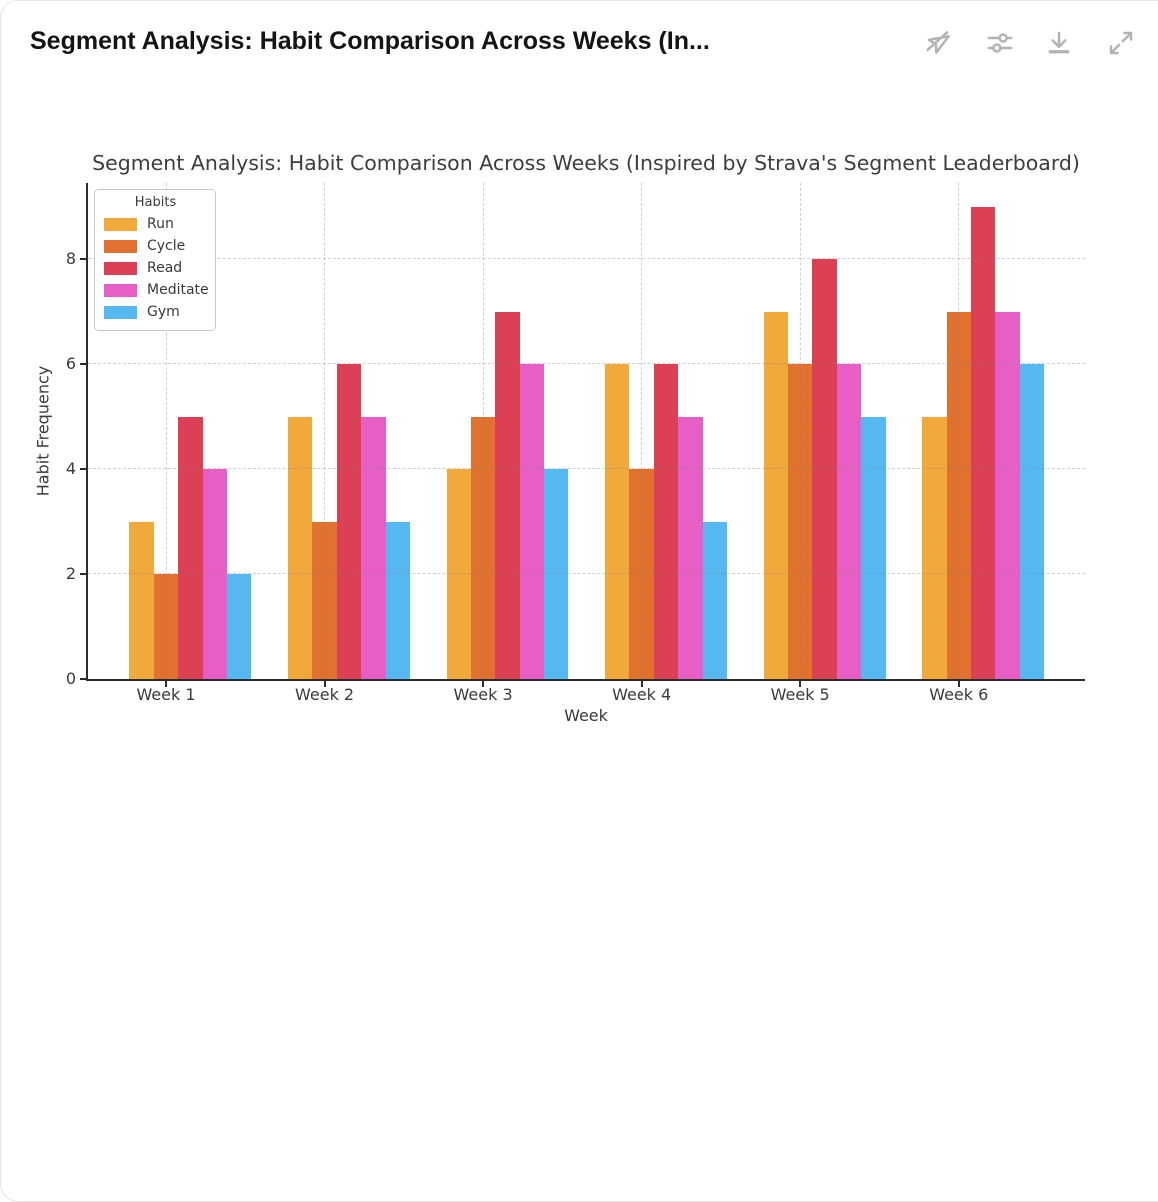 The image size is (1158, 1202). Describe the element at coordinates (165, 268) in the screenshot. I see `legend-label: Read` at that location.